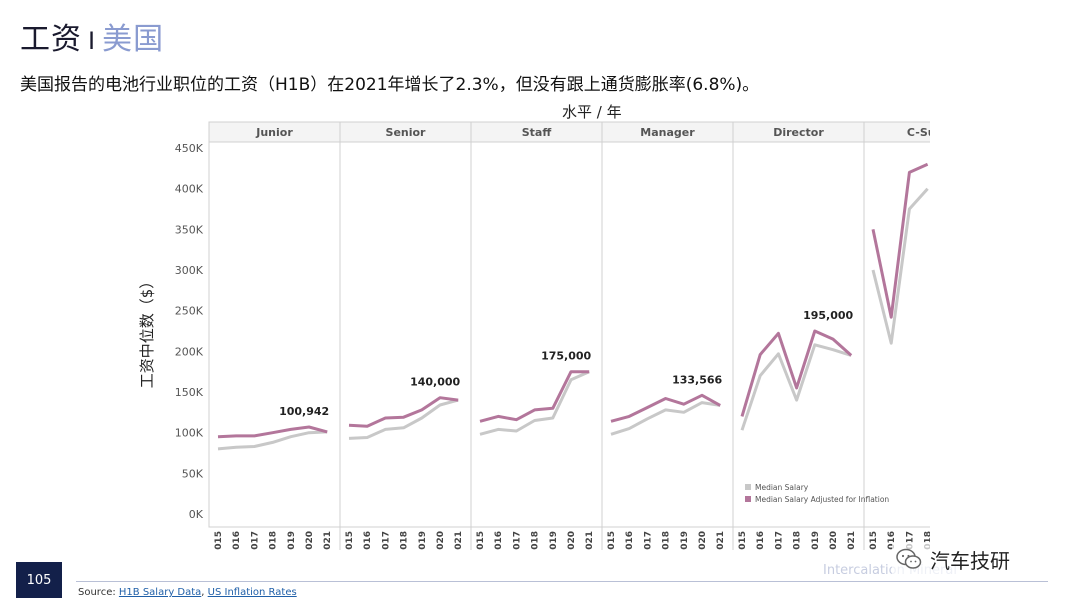  I want to click on data-label: 140,000, so click(435, 382).